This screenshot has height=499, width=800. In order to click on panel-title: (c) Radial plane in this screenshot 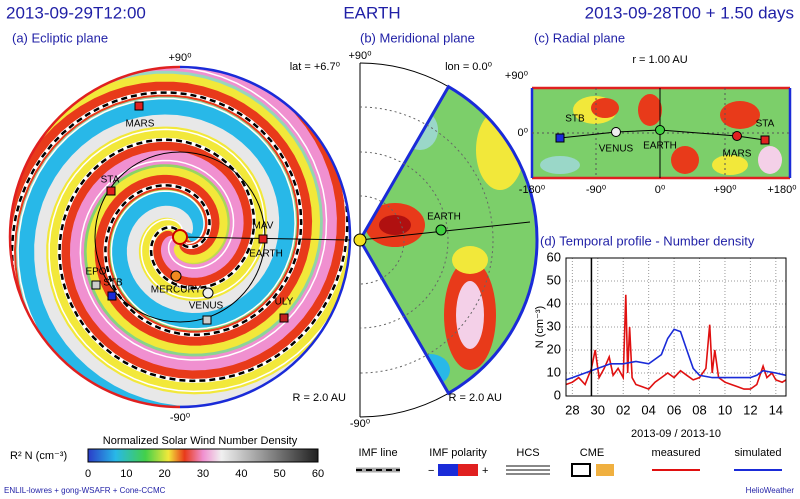, I will do `click(579, 37)`.